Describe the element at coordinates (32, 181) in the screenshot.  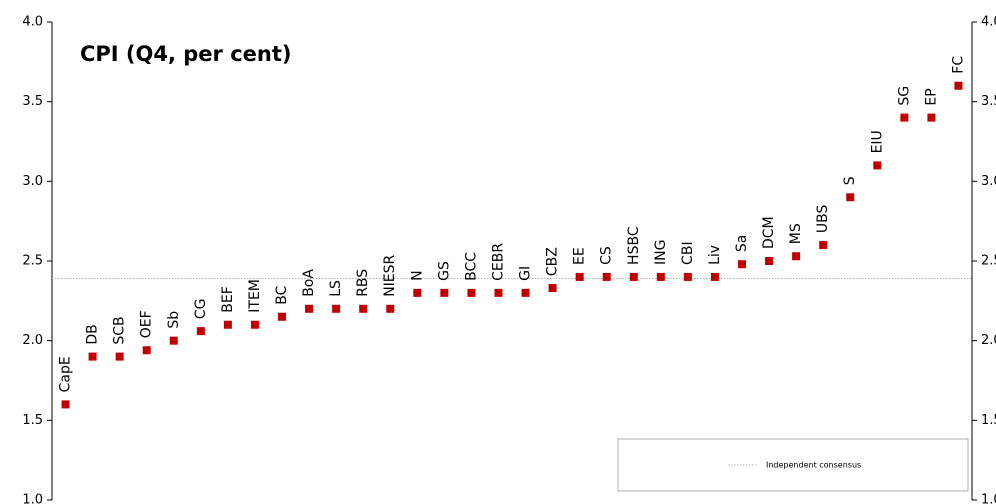
I see `y-tick-label: 3.0` at that location.